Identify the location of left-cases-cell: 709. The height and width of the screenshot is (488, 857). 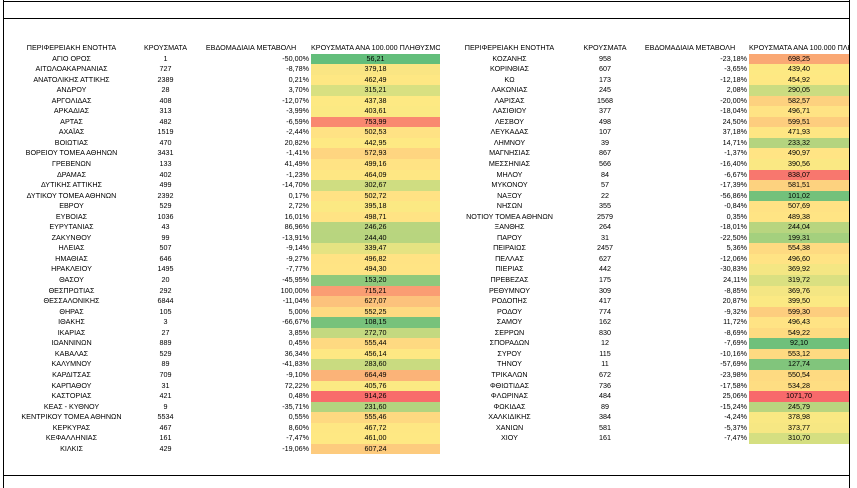
(165, 374).